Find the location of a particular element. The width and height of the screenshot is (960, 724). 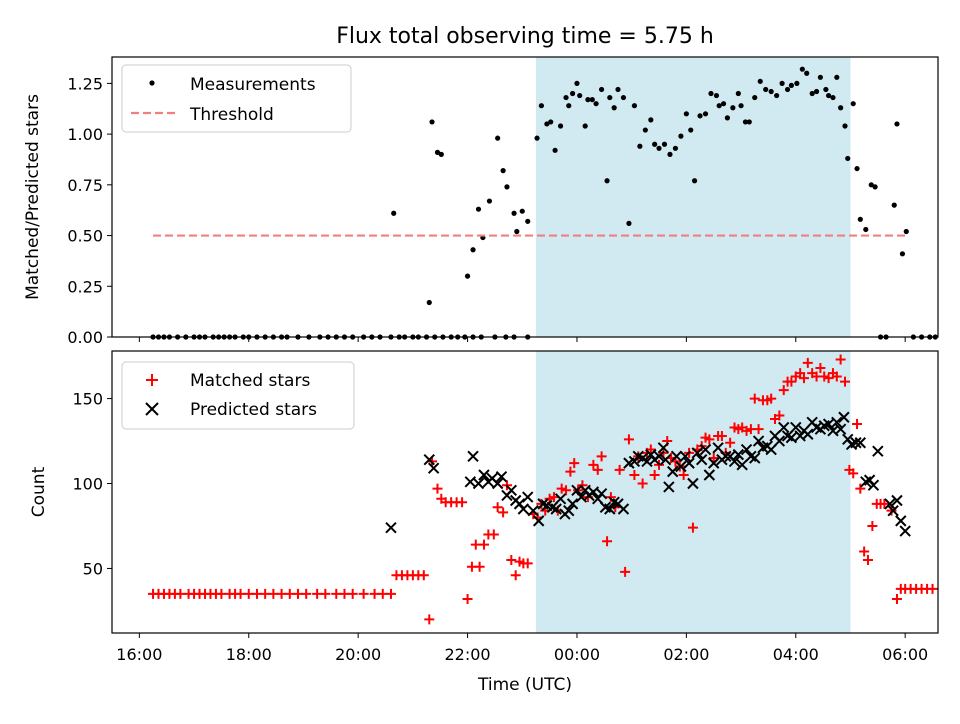

legend-matched-marker is located at coordinates (152, 380).